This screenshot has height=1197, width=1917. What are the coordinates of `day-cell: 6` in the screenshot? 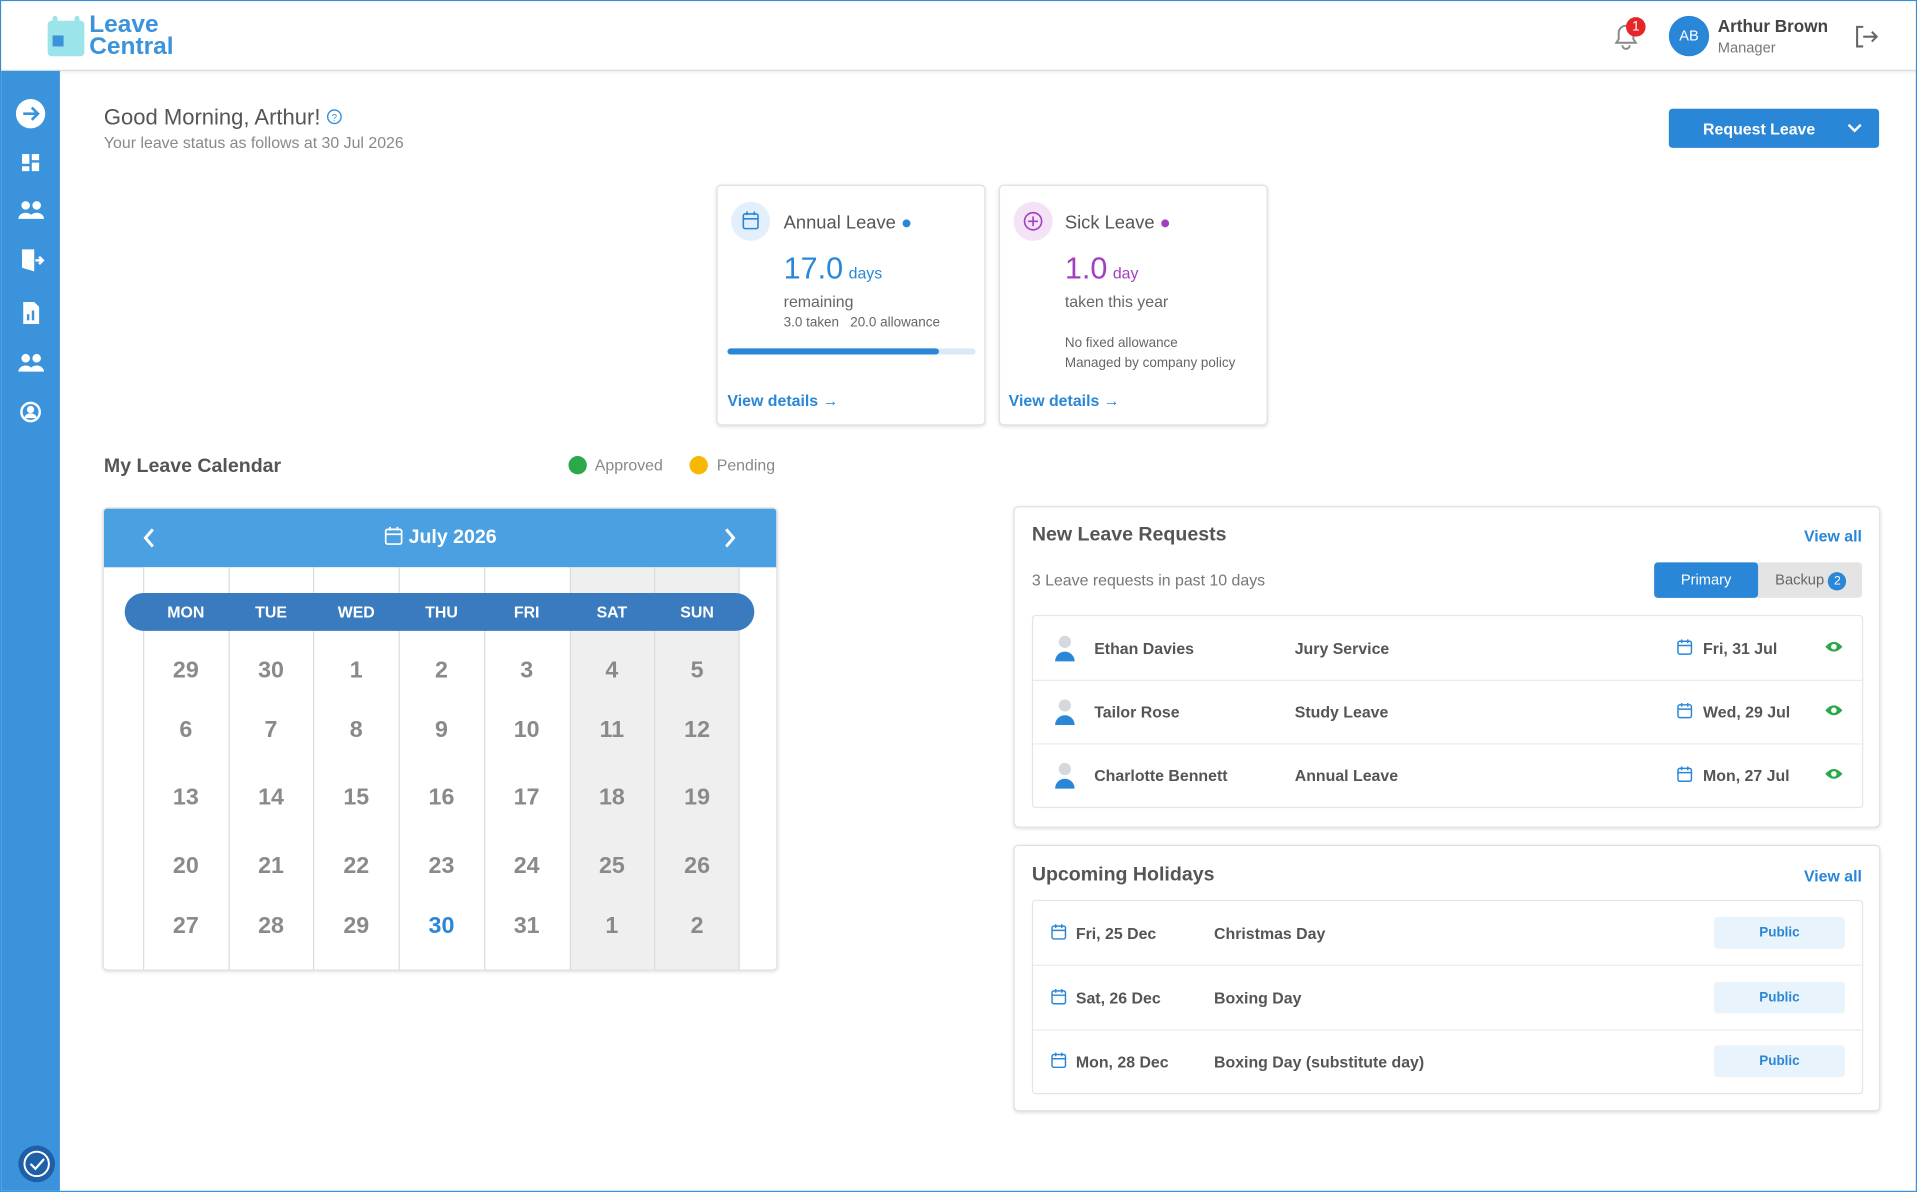 It's located at (186, 730).